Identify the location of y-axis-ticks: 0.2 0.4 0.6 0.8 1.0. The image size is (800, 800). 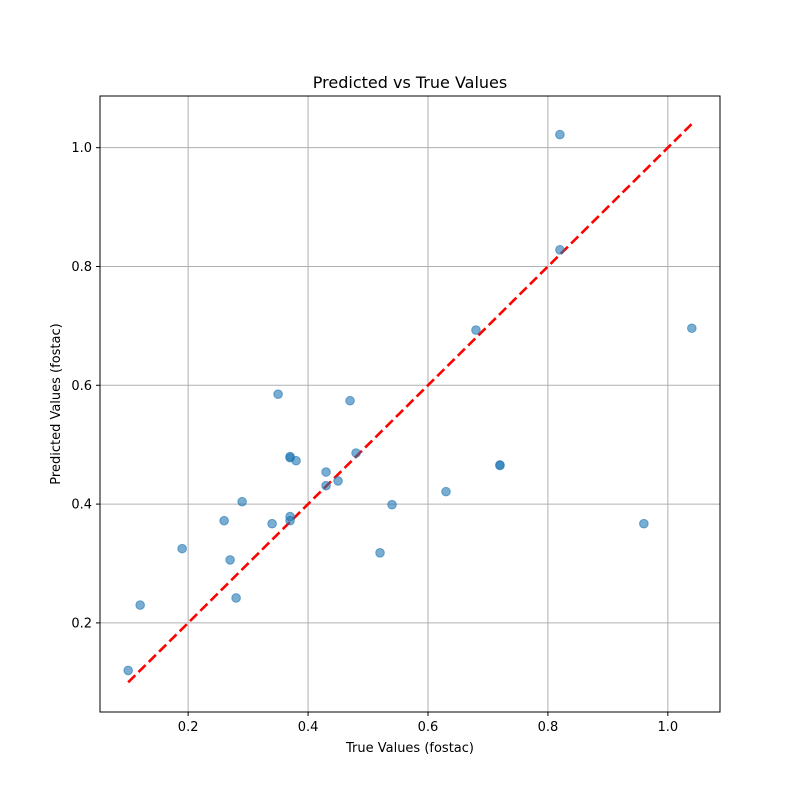
(85, 386).